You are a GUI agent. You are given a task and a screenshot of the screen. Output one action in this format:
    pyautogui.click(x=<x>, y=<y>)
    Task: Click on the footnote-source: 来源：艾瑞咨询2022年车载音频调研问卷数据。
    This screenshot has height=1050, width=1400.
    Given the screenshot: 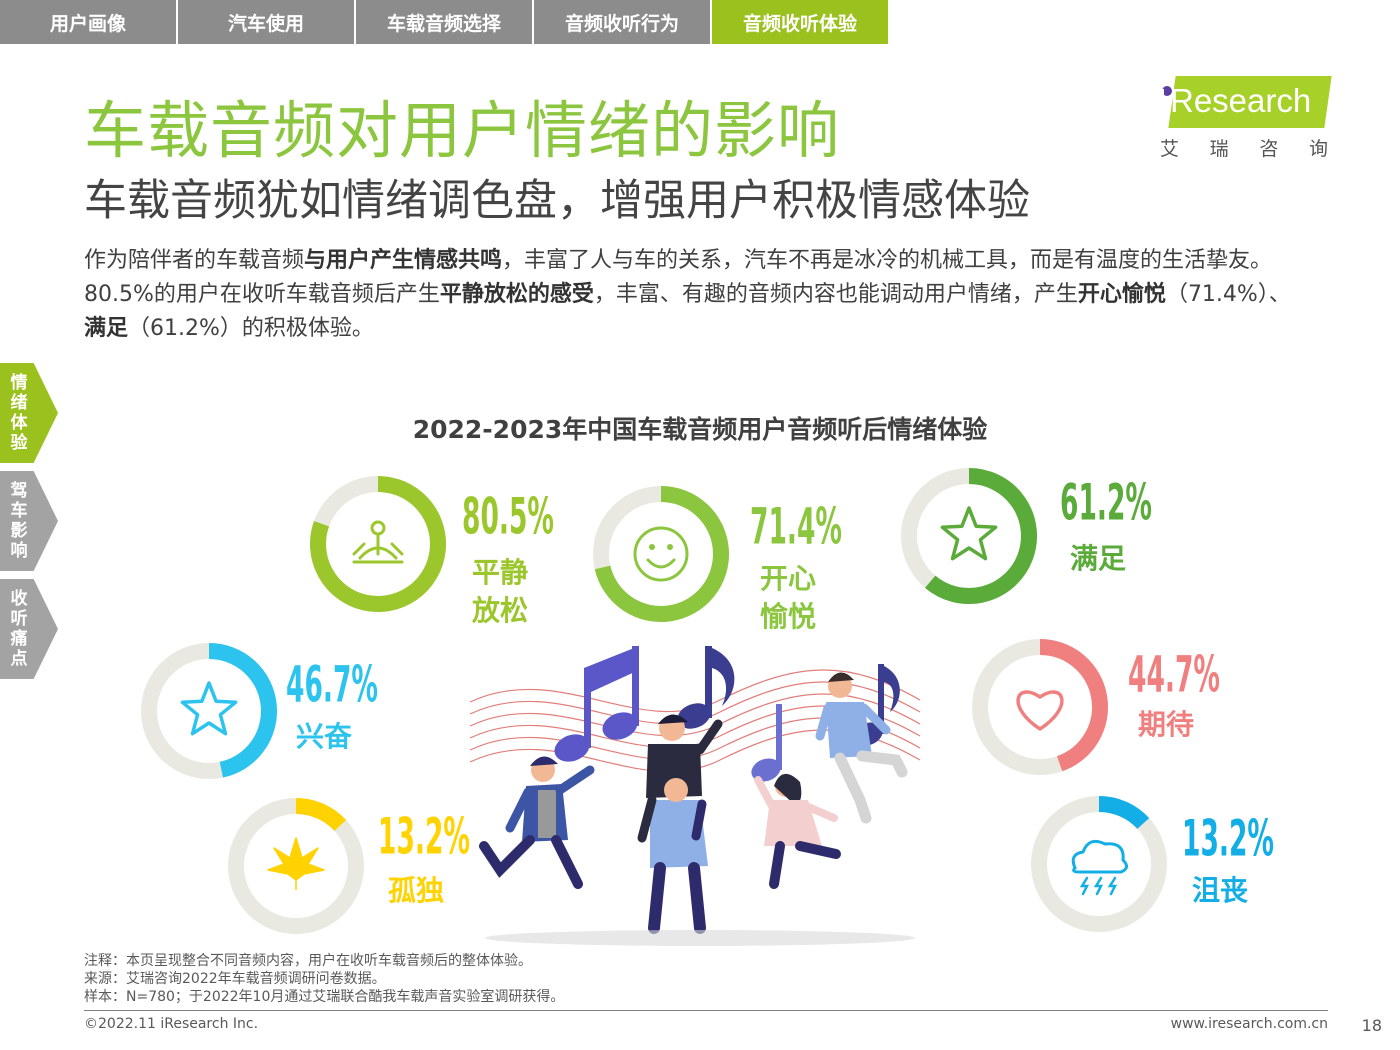 What is the action you would take?
    pyautogui.click(x=235, y=979)
    